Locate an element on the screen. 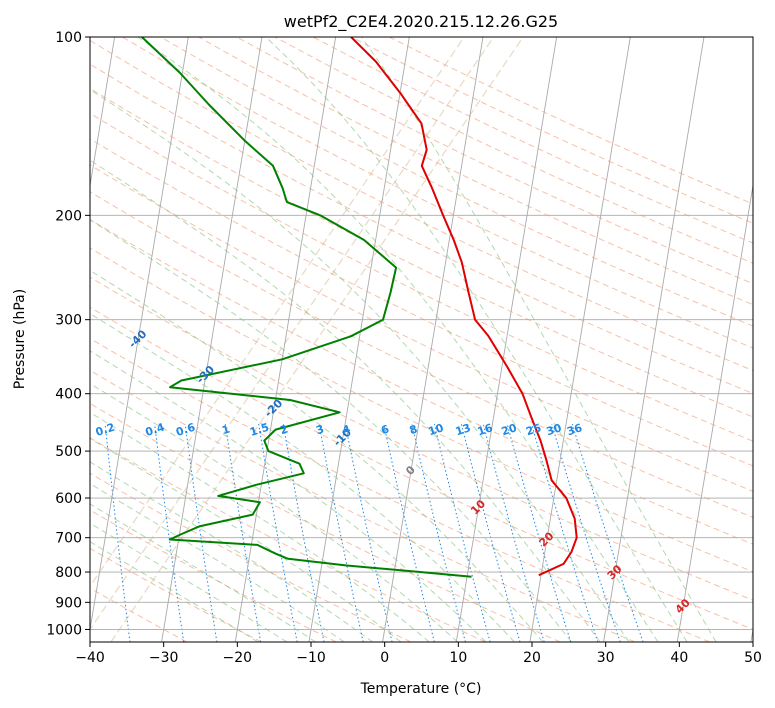 The width and height of the screenshot is (775, 708). y-tick-label: 300 is located at coordinates (68, 321).